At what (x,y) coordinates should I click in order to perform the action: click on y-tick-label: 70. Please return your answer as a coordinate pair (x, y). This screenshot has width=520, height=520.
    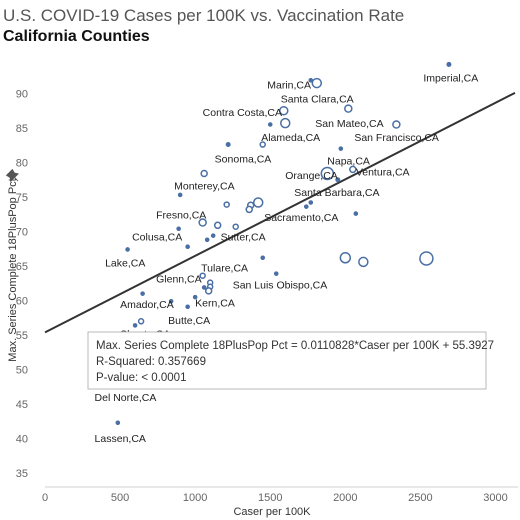
    Looking at the image, I should click on (22, 233).